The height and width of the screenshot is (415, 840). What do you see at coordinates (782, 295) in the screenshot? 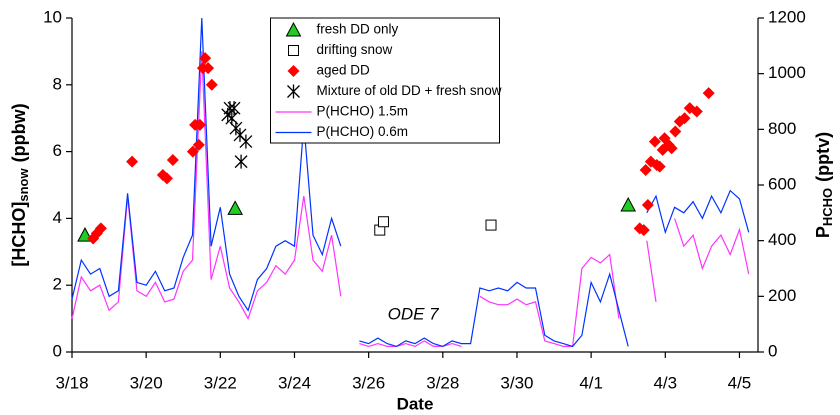
I see `y2-tick-label: 200` at bounding box center [782, 295].